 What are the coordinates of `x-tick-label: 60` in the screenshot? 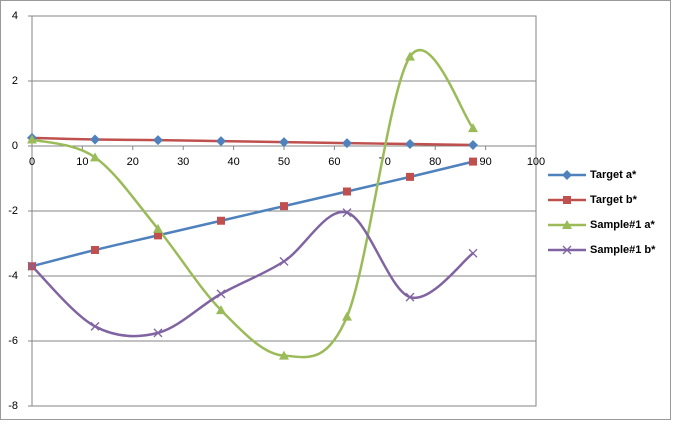 It's located at (334, 162).